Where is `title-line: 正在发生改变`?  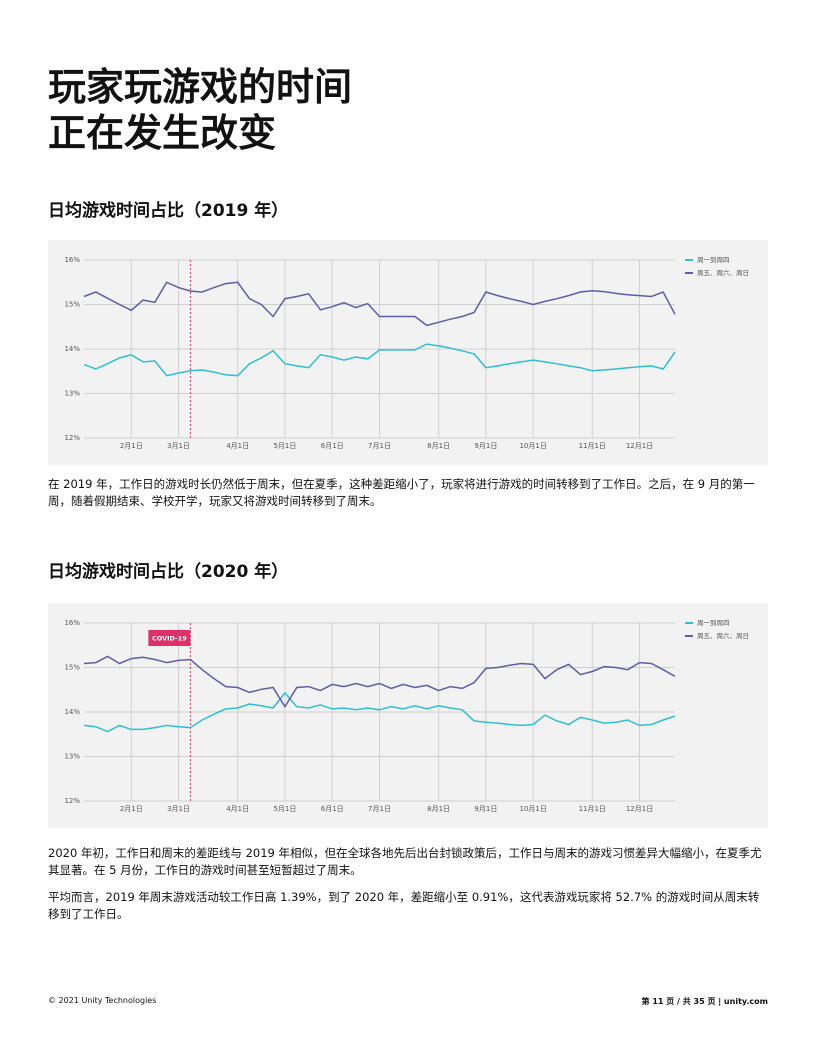
title-line: 正在发生改变 is located at coordinates (162, 133).